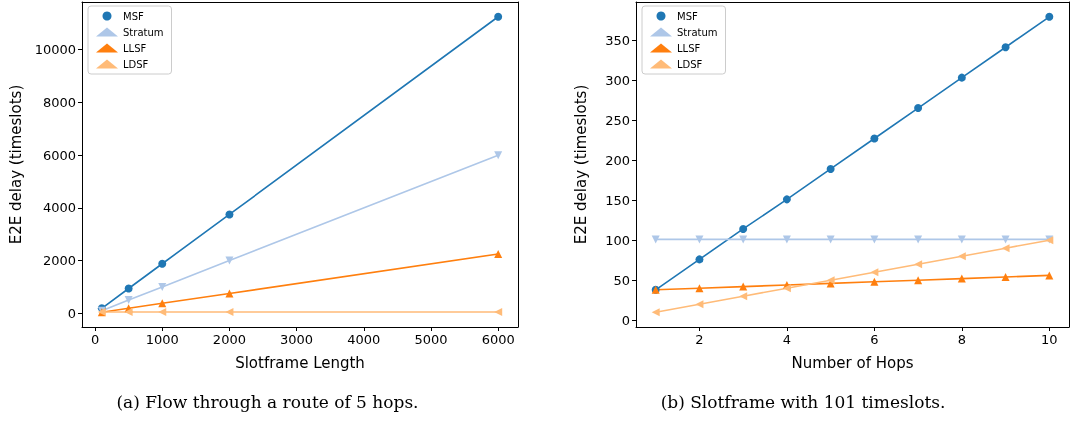  Describe the element at coordinates (364, 339) in the screenshot. I see `x-tick-label: 4000` at that location.